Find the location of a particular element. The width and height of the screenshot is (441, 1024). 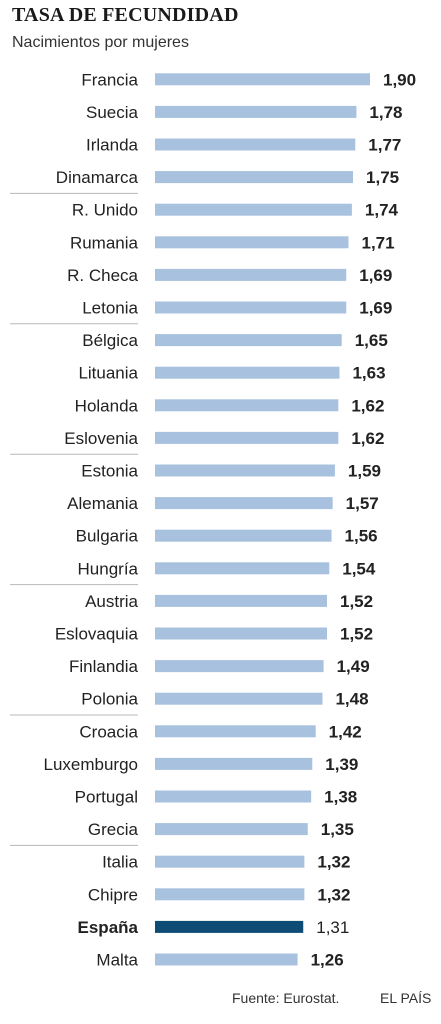

value-label: 1,31 is located at coordinates (332, 927).